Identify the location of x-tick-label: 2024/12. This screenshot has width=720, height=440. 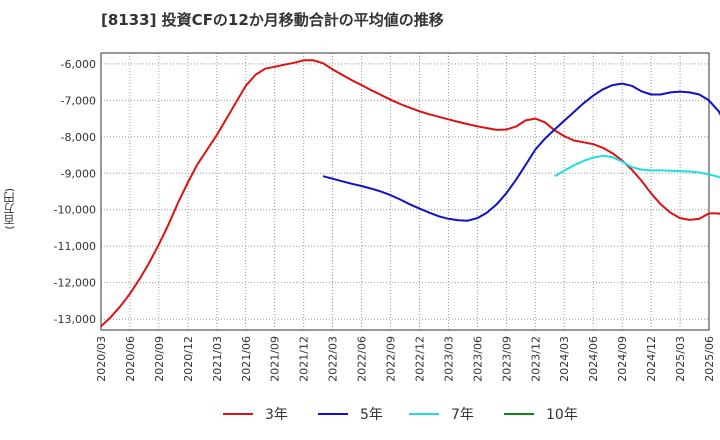
(651, 359).